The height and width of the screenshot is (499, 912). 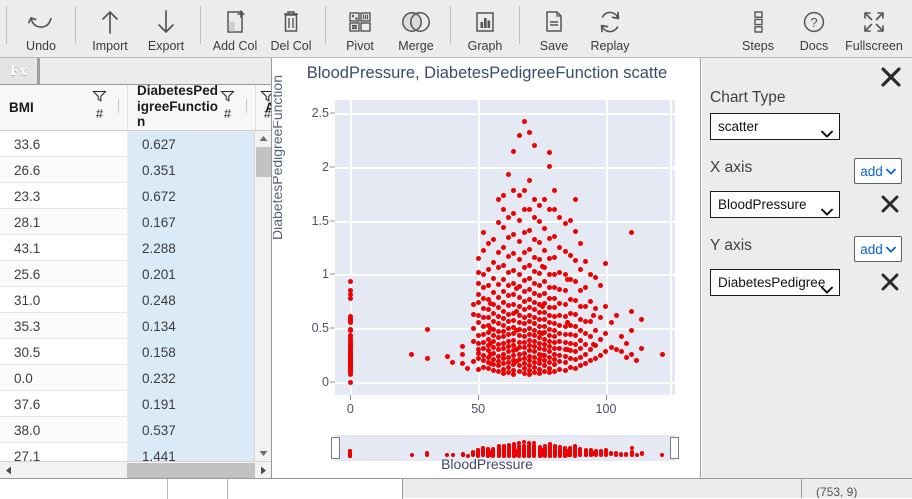 What do you see at coordinates (64, 404) in the screenshot?
I see `table-cell: 37.6` at bounding box center [64, 404].